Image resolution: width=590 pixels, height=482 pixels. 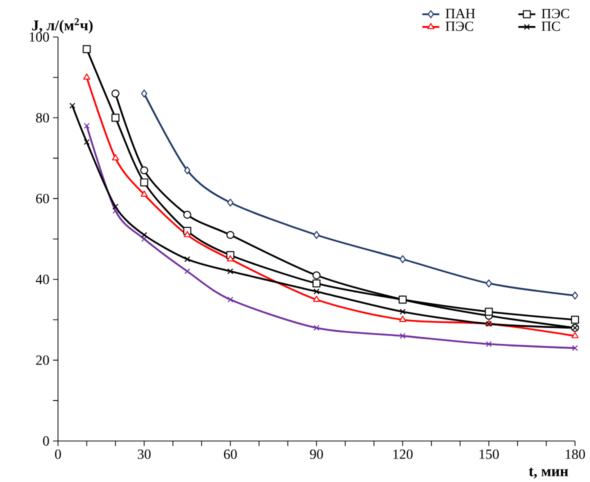 What do you see at coordinates (58, 454) in the screenshot?
I see `x-tick-label: 0` at bounding box center [58, 454].